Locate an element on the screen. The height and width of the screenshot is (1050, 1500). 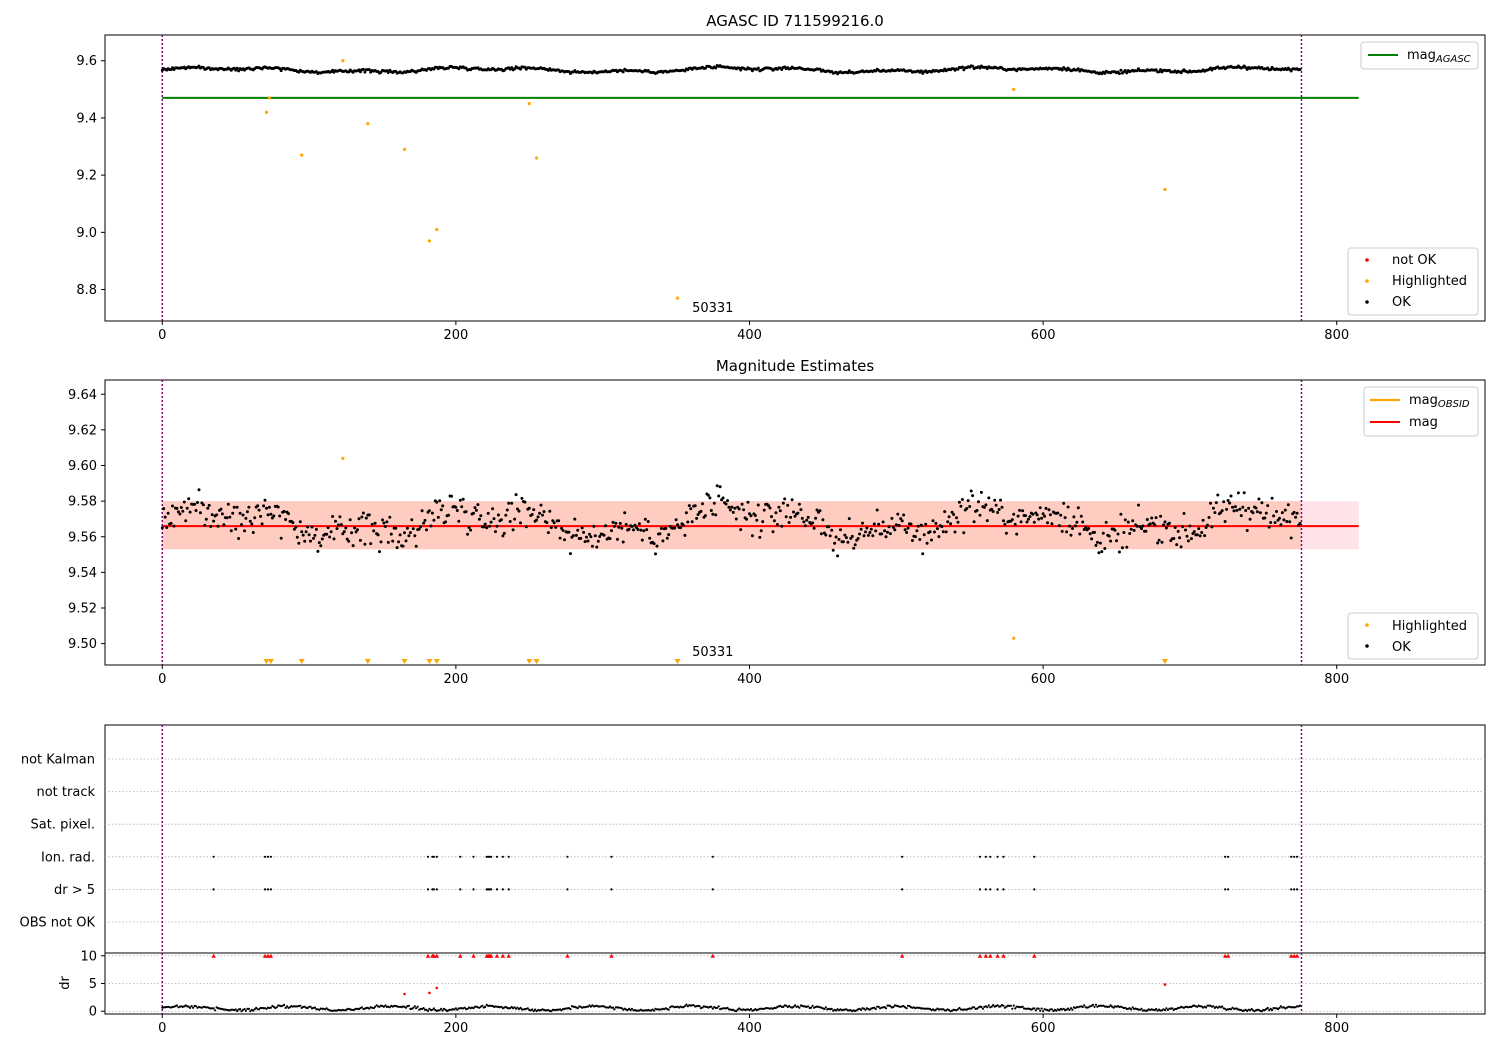
highlighted-point is located at coordinates (368, 124).